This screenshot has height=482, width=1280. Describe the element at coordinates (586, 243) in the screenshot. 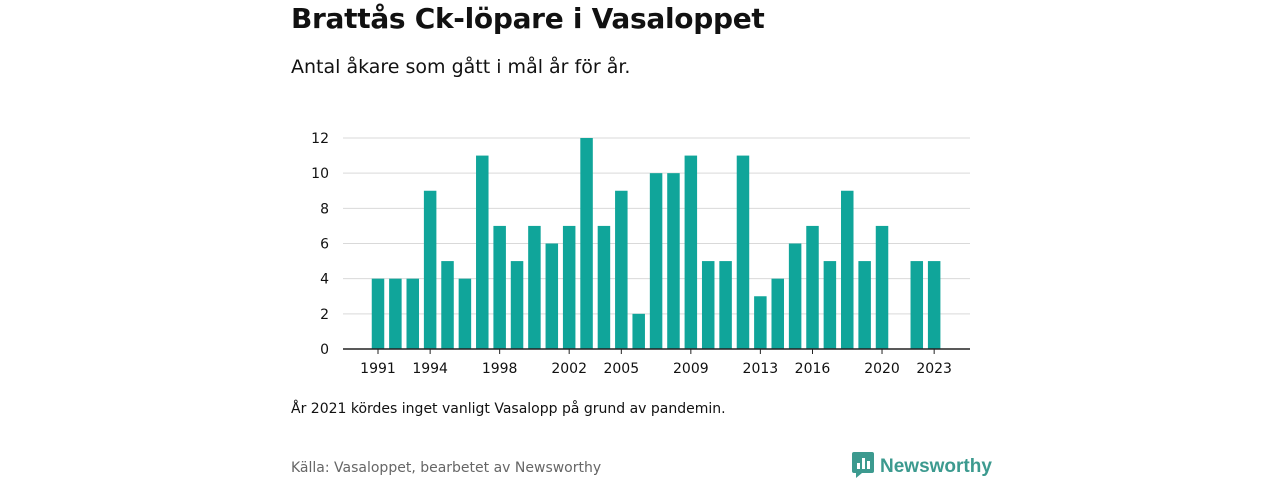

I see `bar-2003` at that location.